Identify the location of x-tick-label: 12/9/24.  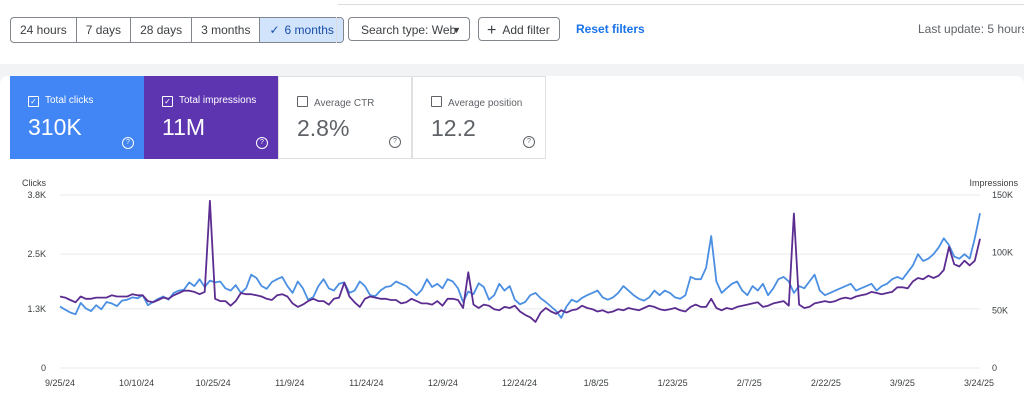
(443, 383).